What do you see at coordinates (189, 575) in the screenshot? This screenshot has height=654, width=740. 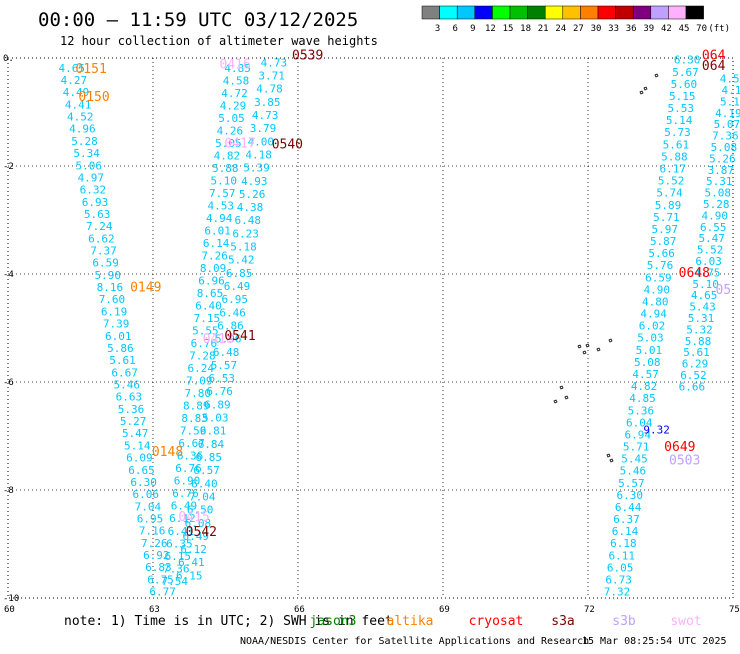 I see `track-value: 6.15` at bounding box center [189, 575].